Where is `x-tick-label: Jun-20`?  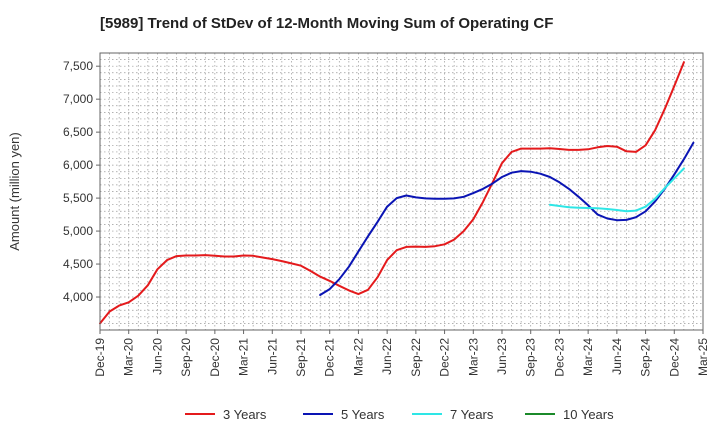
x-tick-label: Jun-20 is located at coordinates (157, 356).